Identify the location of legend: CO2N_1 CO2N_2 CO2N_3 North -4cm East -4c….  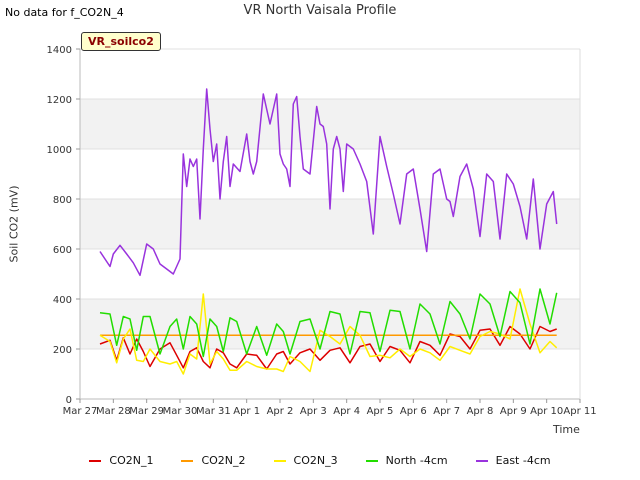
(320, 460).